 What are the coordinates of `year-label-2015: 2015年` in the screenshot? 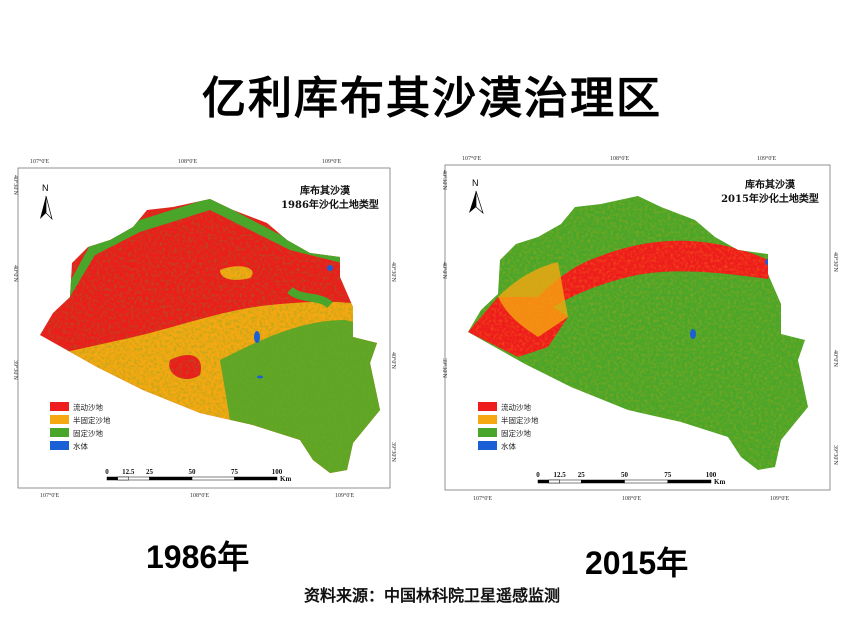 It's located at (637, 563).